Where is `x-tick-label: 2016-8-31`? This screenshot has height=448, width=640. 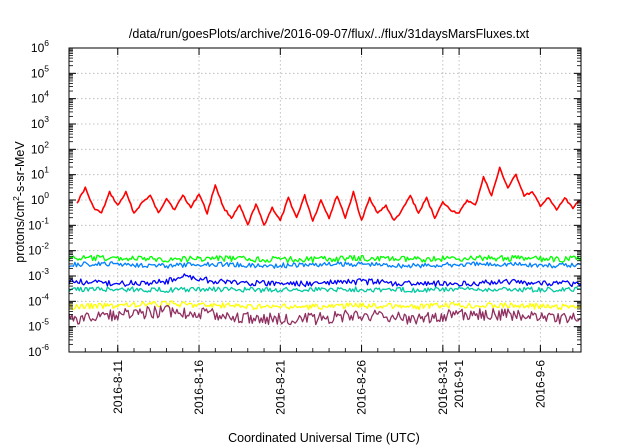
x-tick-label: 2016-8-31 is located at coordinates (443, 387).